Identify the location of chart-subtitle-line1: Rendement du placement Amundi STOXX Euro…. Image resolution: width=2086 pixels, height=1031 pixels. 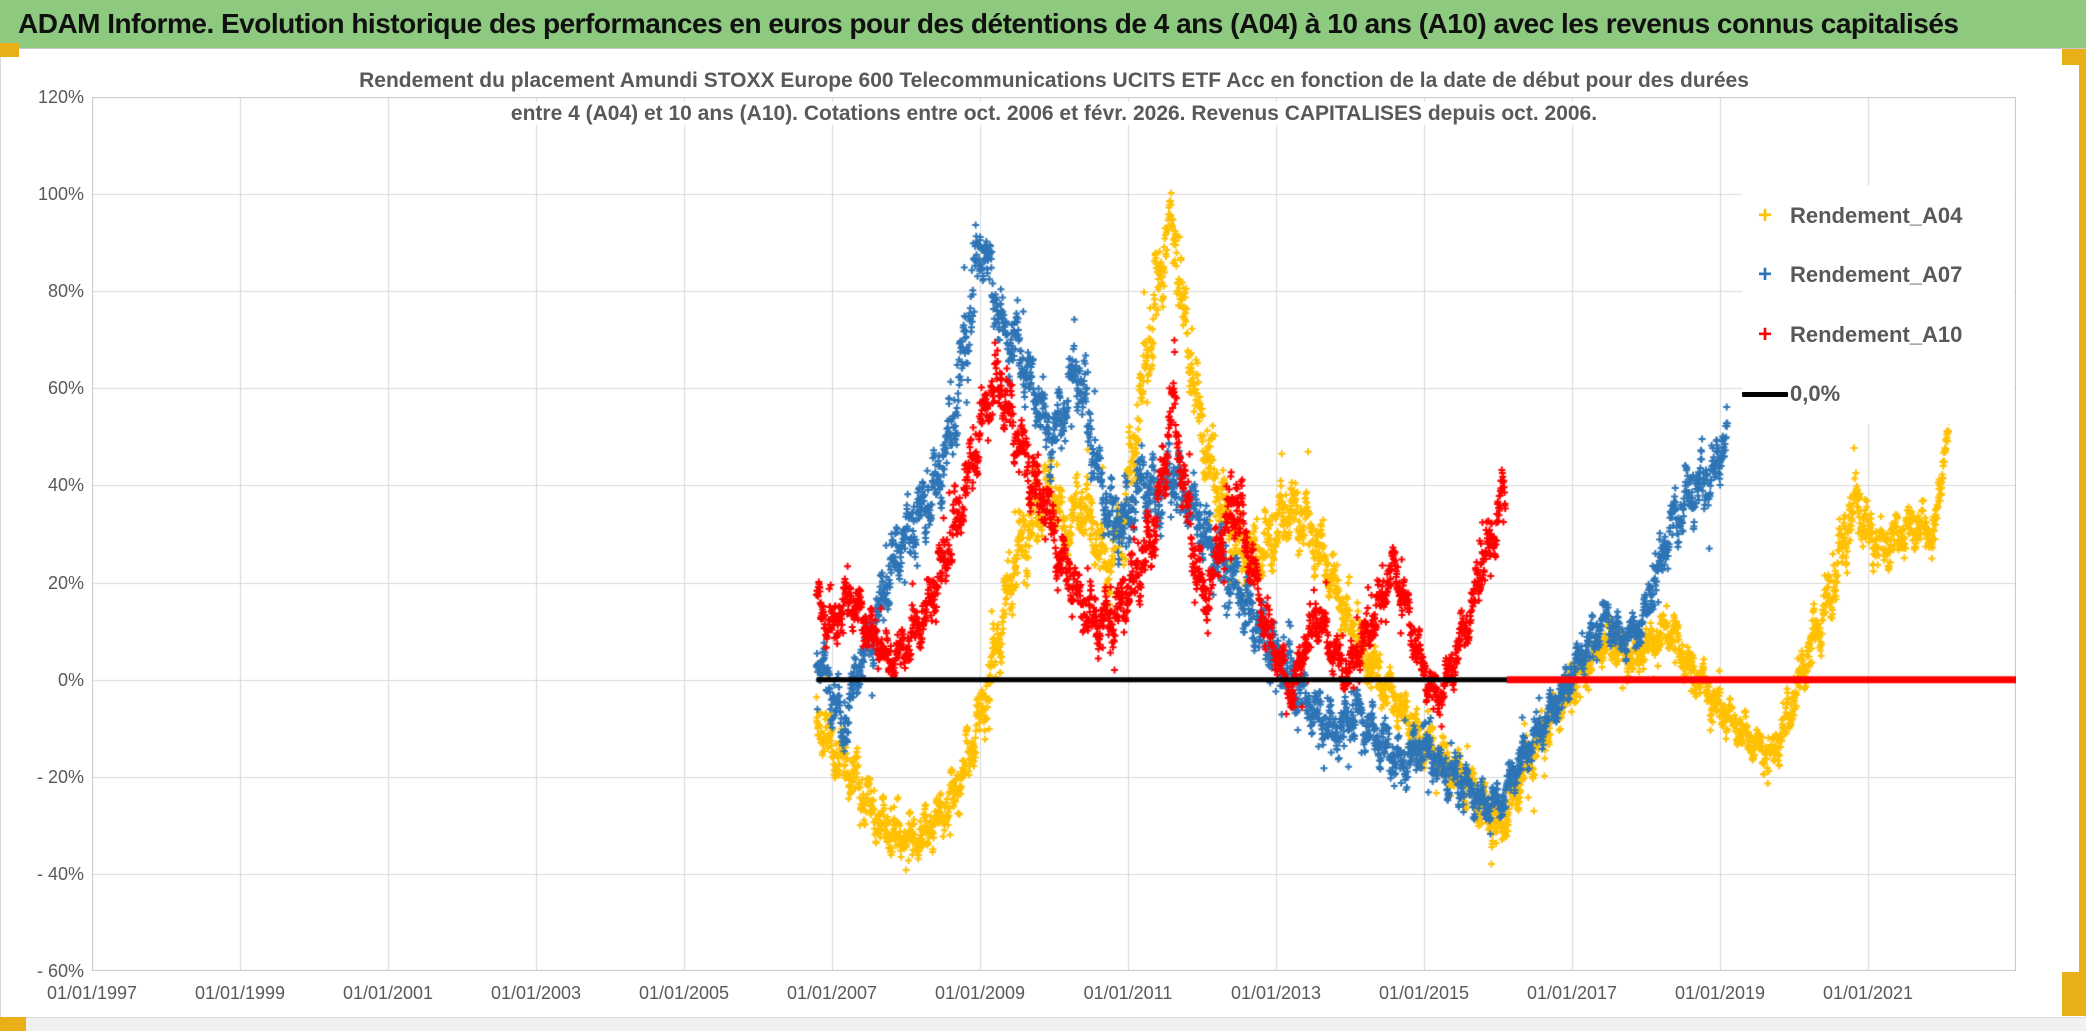
(1054, 80).